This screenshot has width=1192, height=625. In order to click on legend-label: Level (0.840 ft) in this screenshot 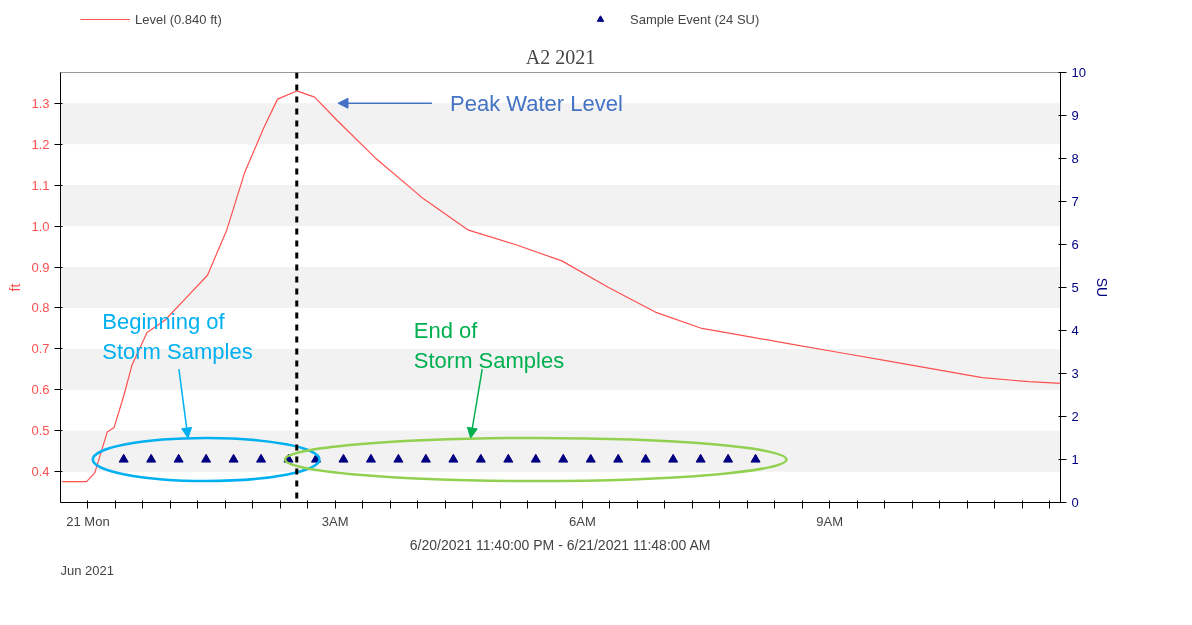, I will do `click(179, 19)`.